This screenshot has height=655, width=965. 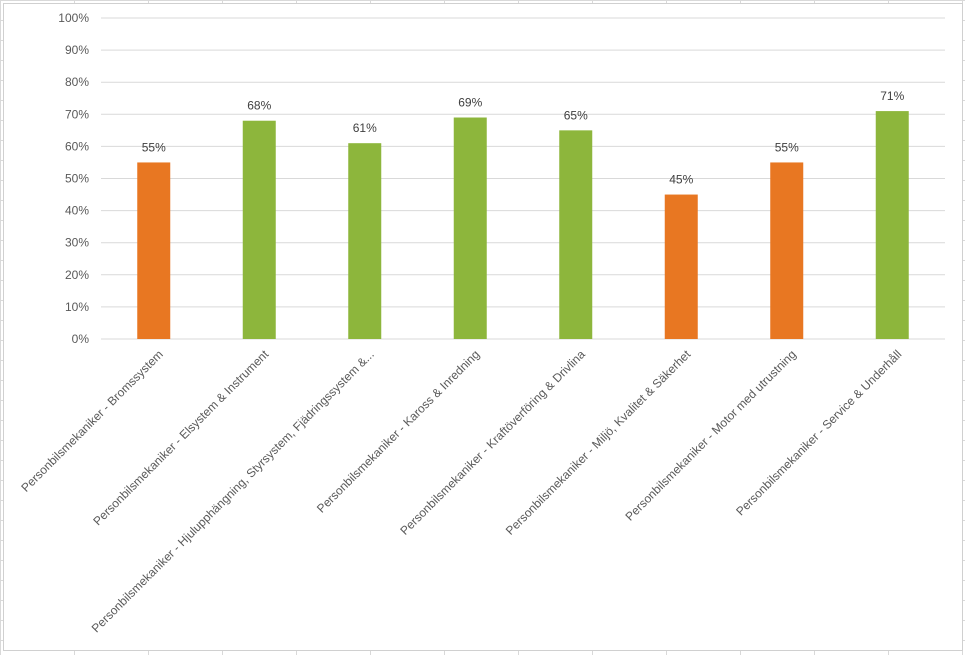 I want to click on data-label: 69%, so click(x=470, y=103).